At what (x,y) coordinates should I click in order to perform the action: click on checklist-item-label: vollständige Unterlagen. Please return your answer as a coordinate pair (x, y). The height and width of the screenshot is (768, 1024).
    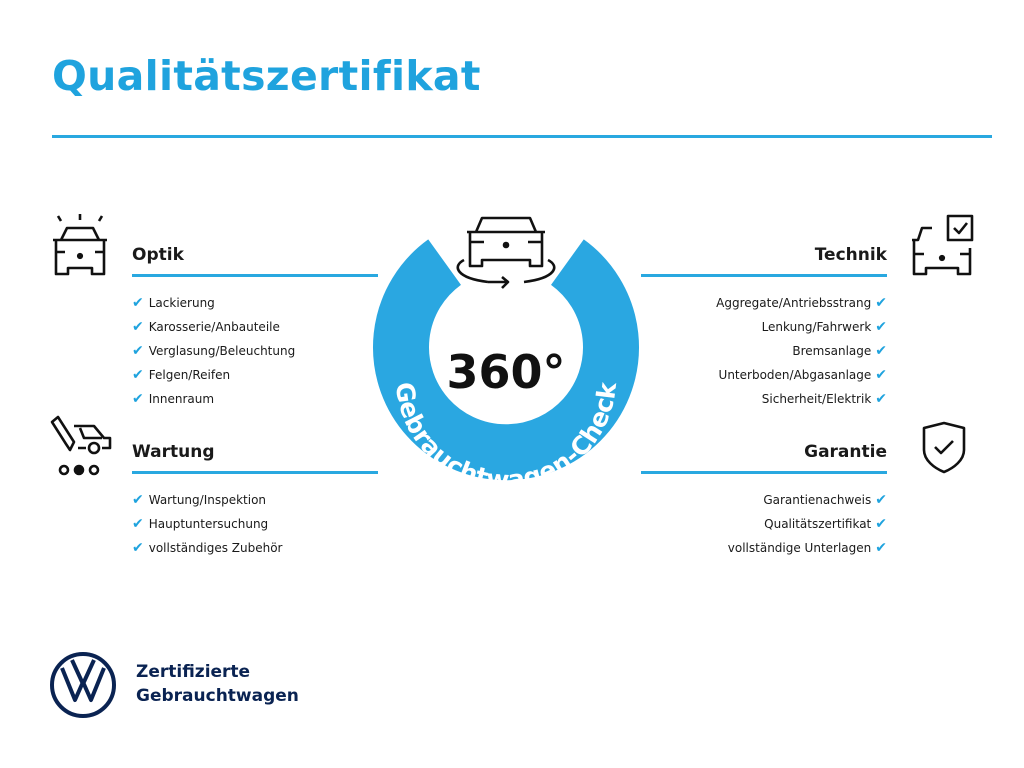
    Looking at the image, I should click on (799, 548).